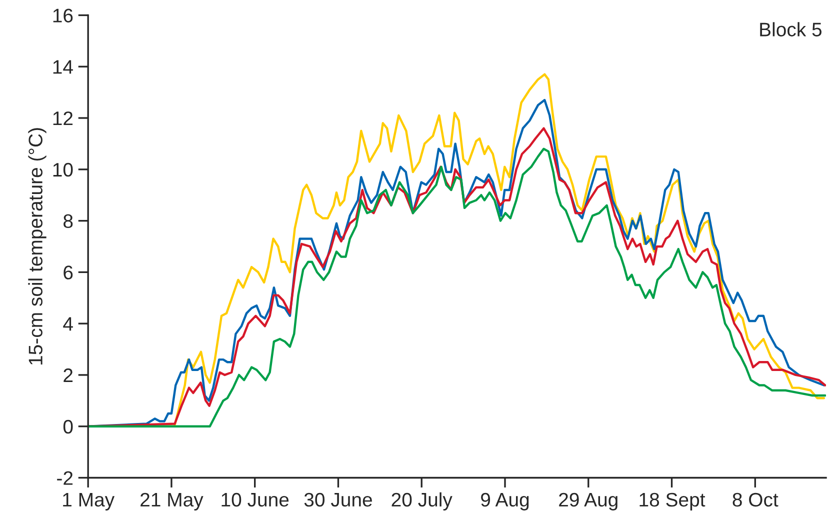 The height and width of the screenshot is (525, 831). Describe the element at coordinates (755, 499) in the screenshot. I see `x-tick-label: 8 Oct` at that location.